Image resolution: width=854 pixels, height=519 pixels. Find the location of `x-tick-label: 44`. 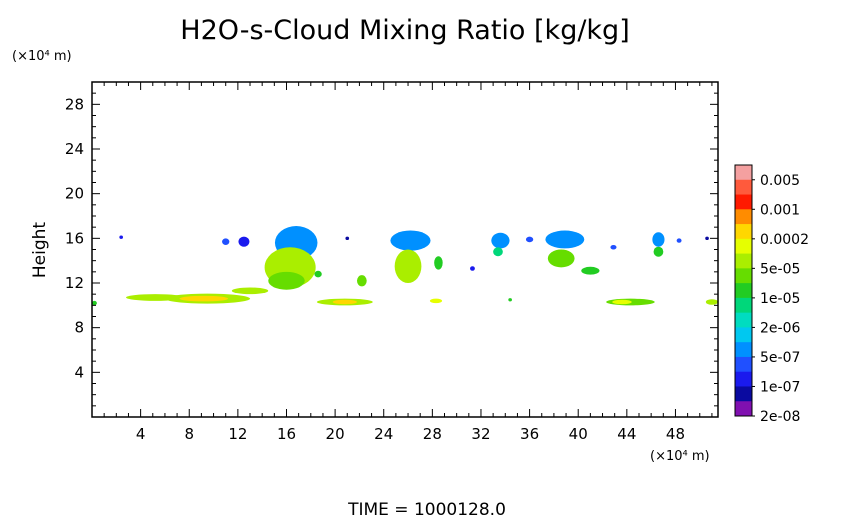

x-tick-label: 44 is located at coordinates (626, 434).